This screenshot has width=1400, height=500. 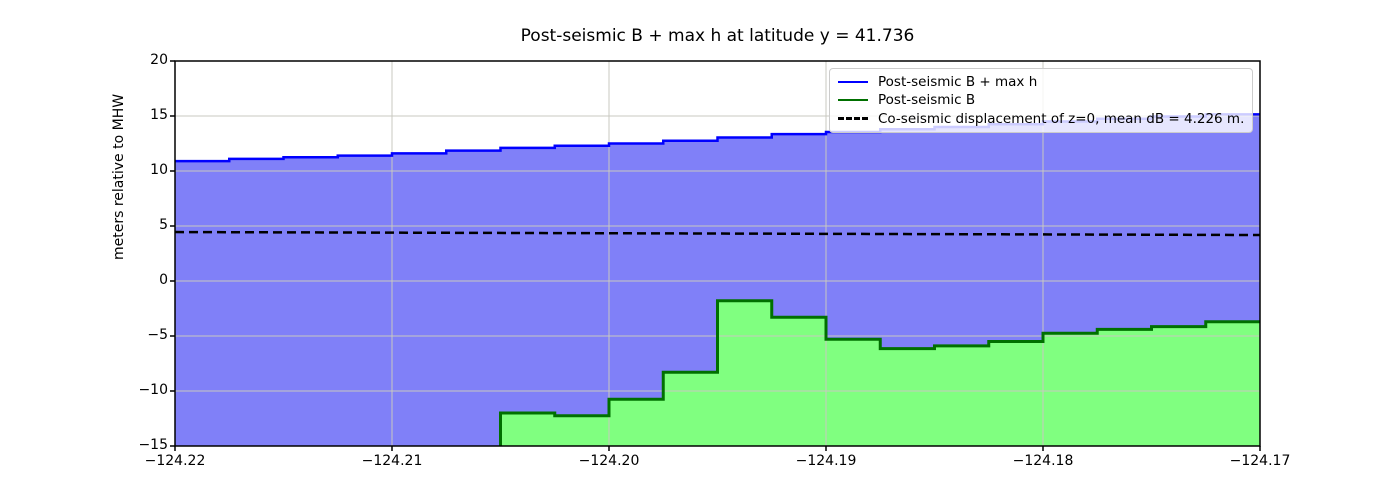 I want to click on y-tick-label: 20, so click(x=159, y=60).